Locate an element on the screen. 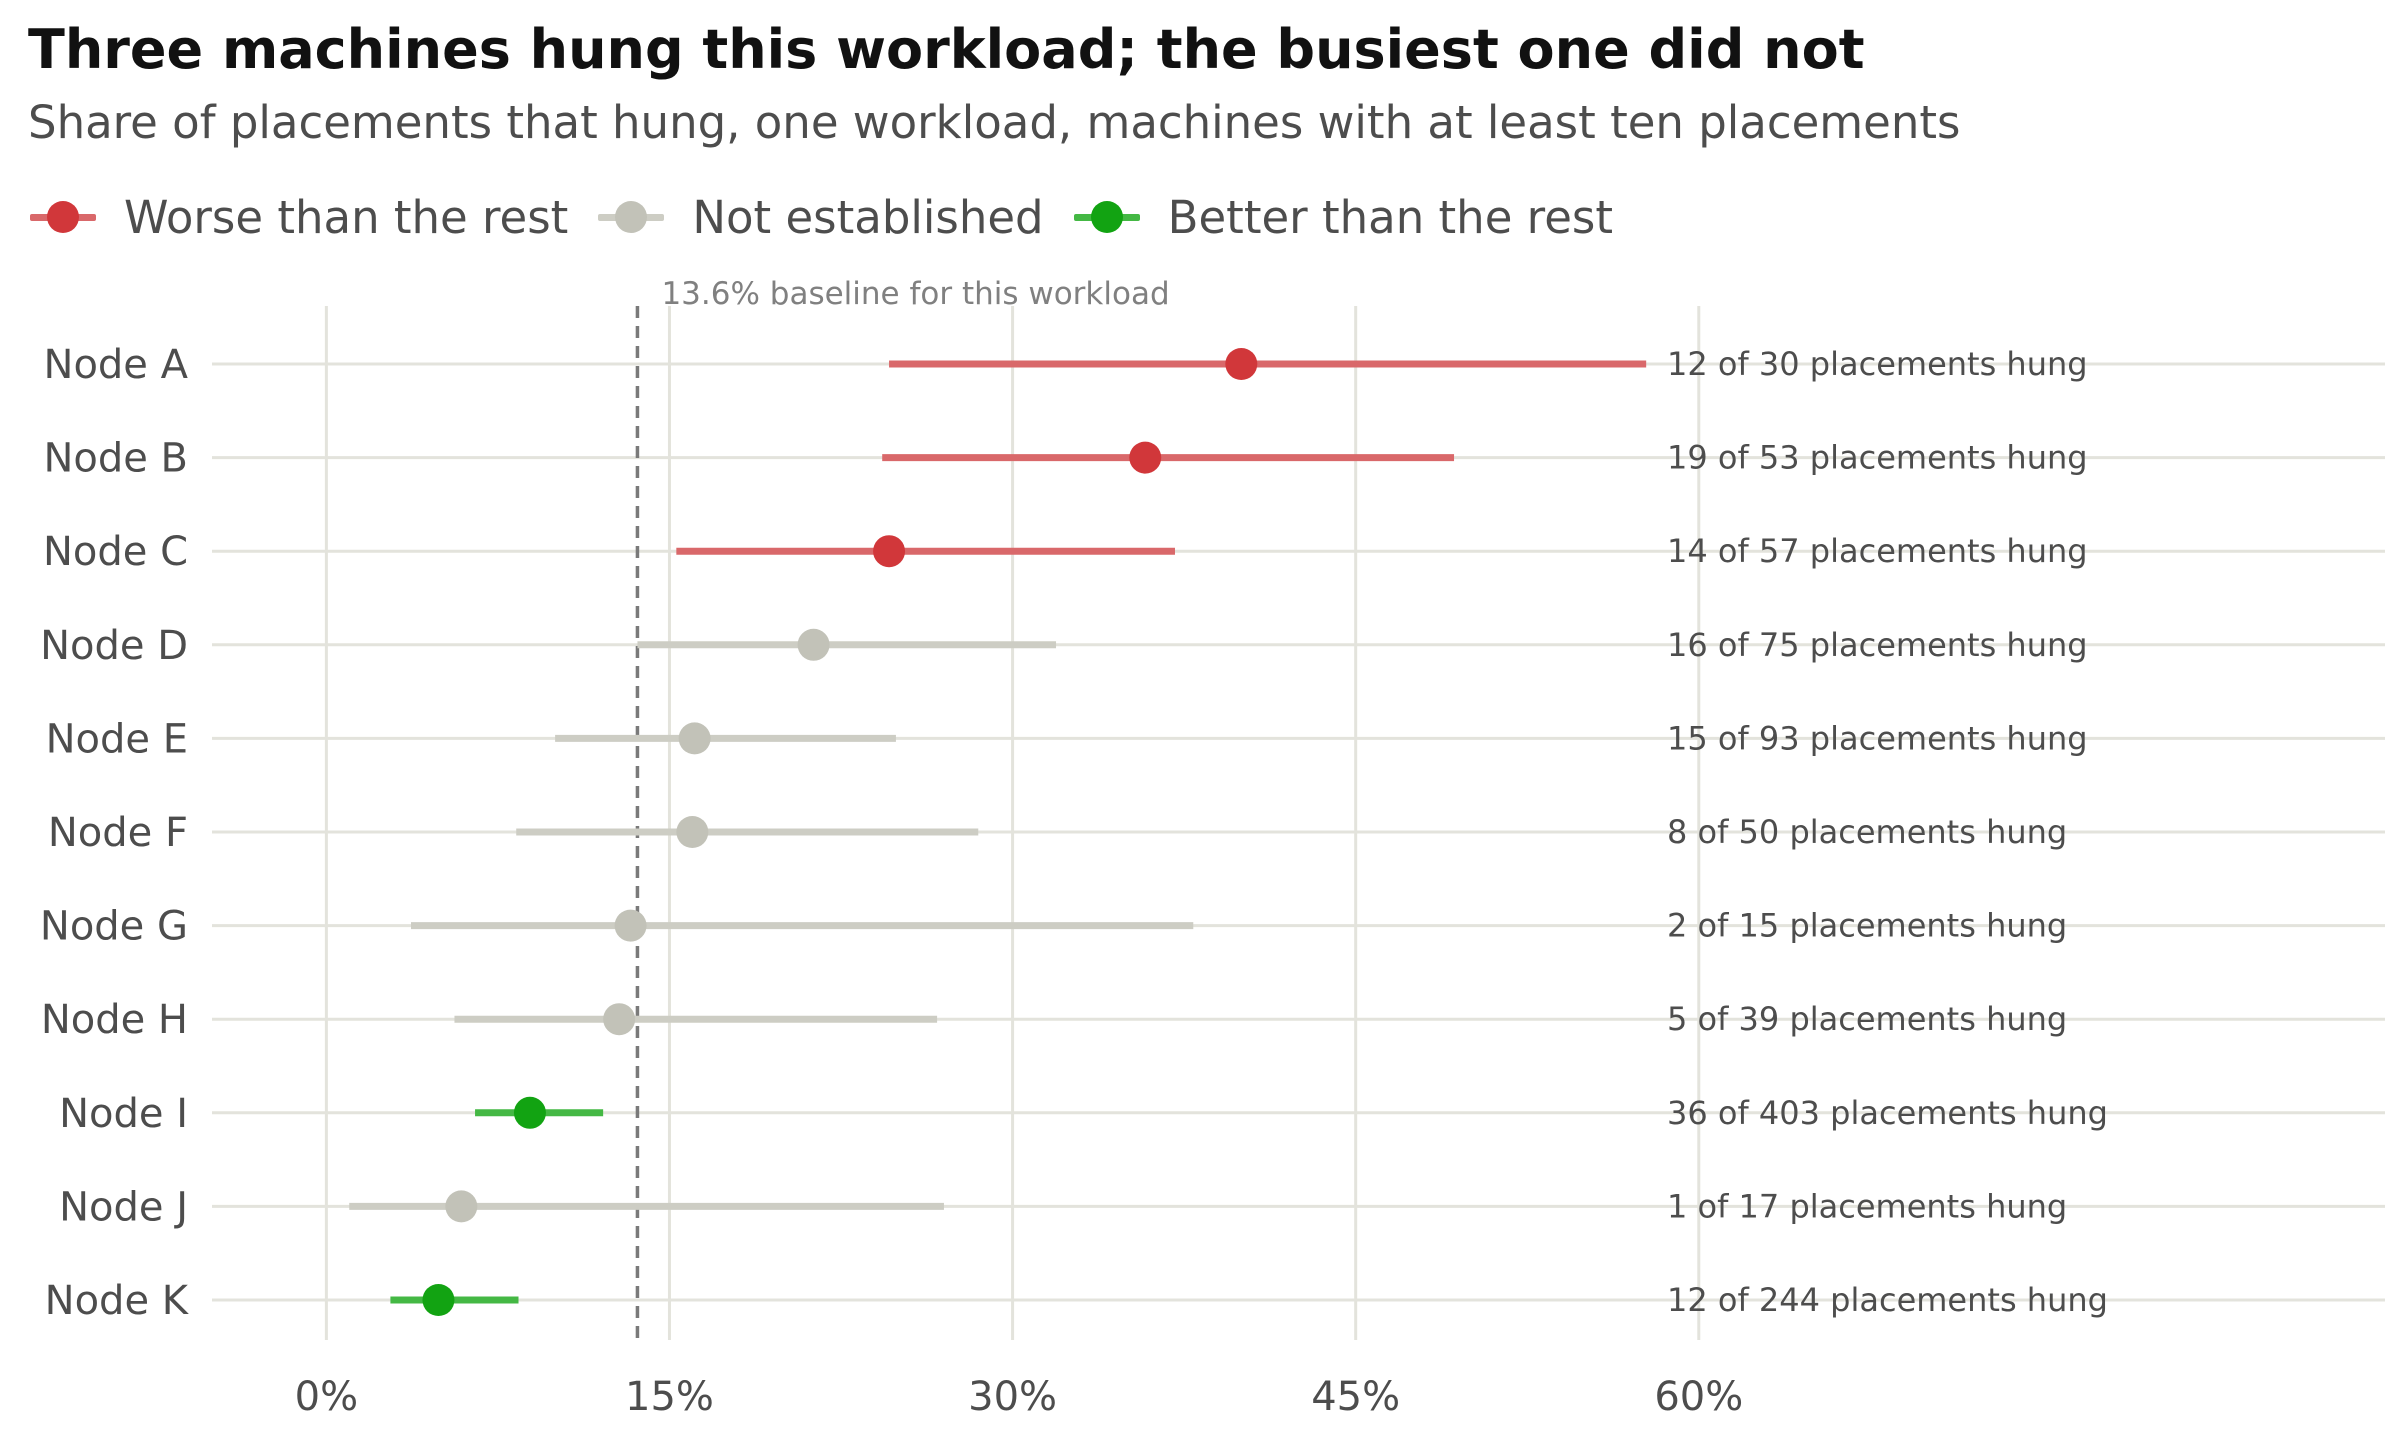 The image size is (2400, 1440). row-node-k: Node K 12 of 244 placements hung is located at coordinates (1076, 1301).